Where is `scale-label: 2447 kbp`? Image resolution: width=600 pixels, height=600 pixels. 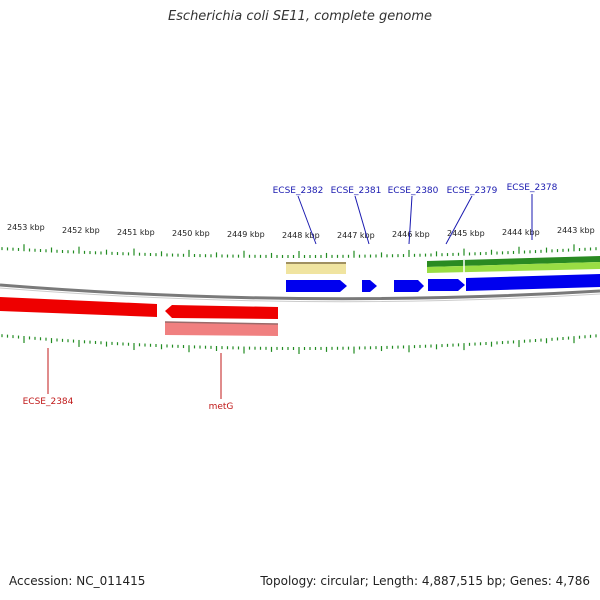
scale-label: 2447 kbp is located at coordinates (356, 235).